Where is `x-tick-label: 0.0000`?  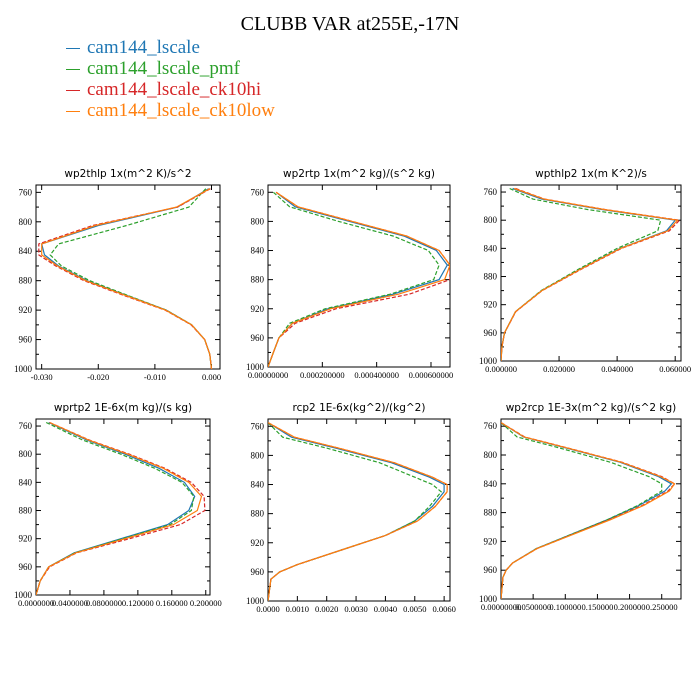
x-tick-label: 0.0000 is located at coordinates (267, 609).